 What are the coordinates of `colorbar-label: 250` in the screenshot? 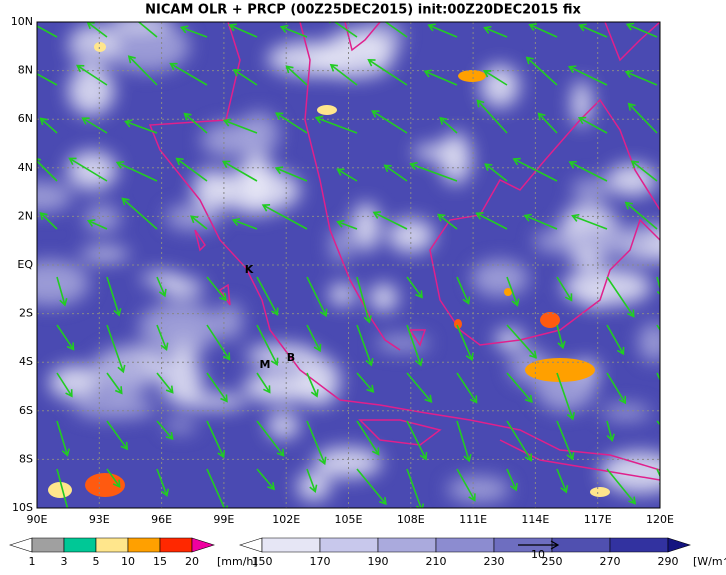 It's located at (552, 561).